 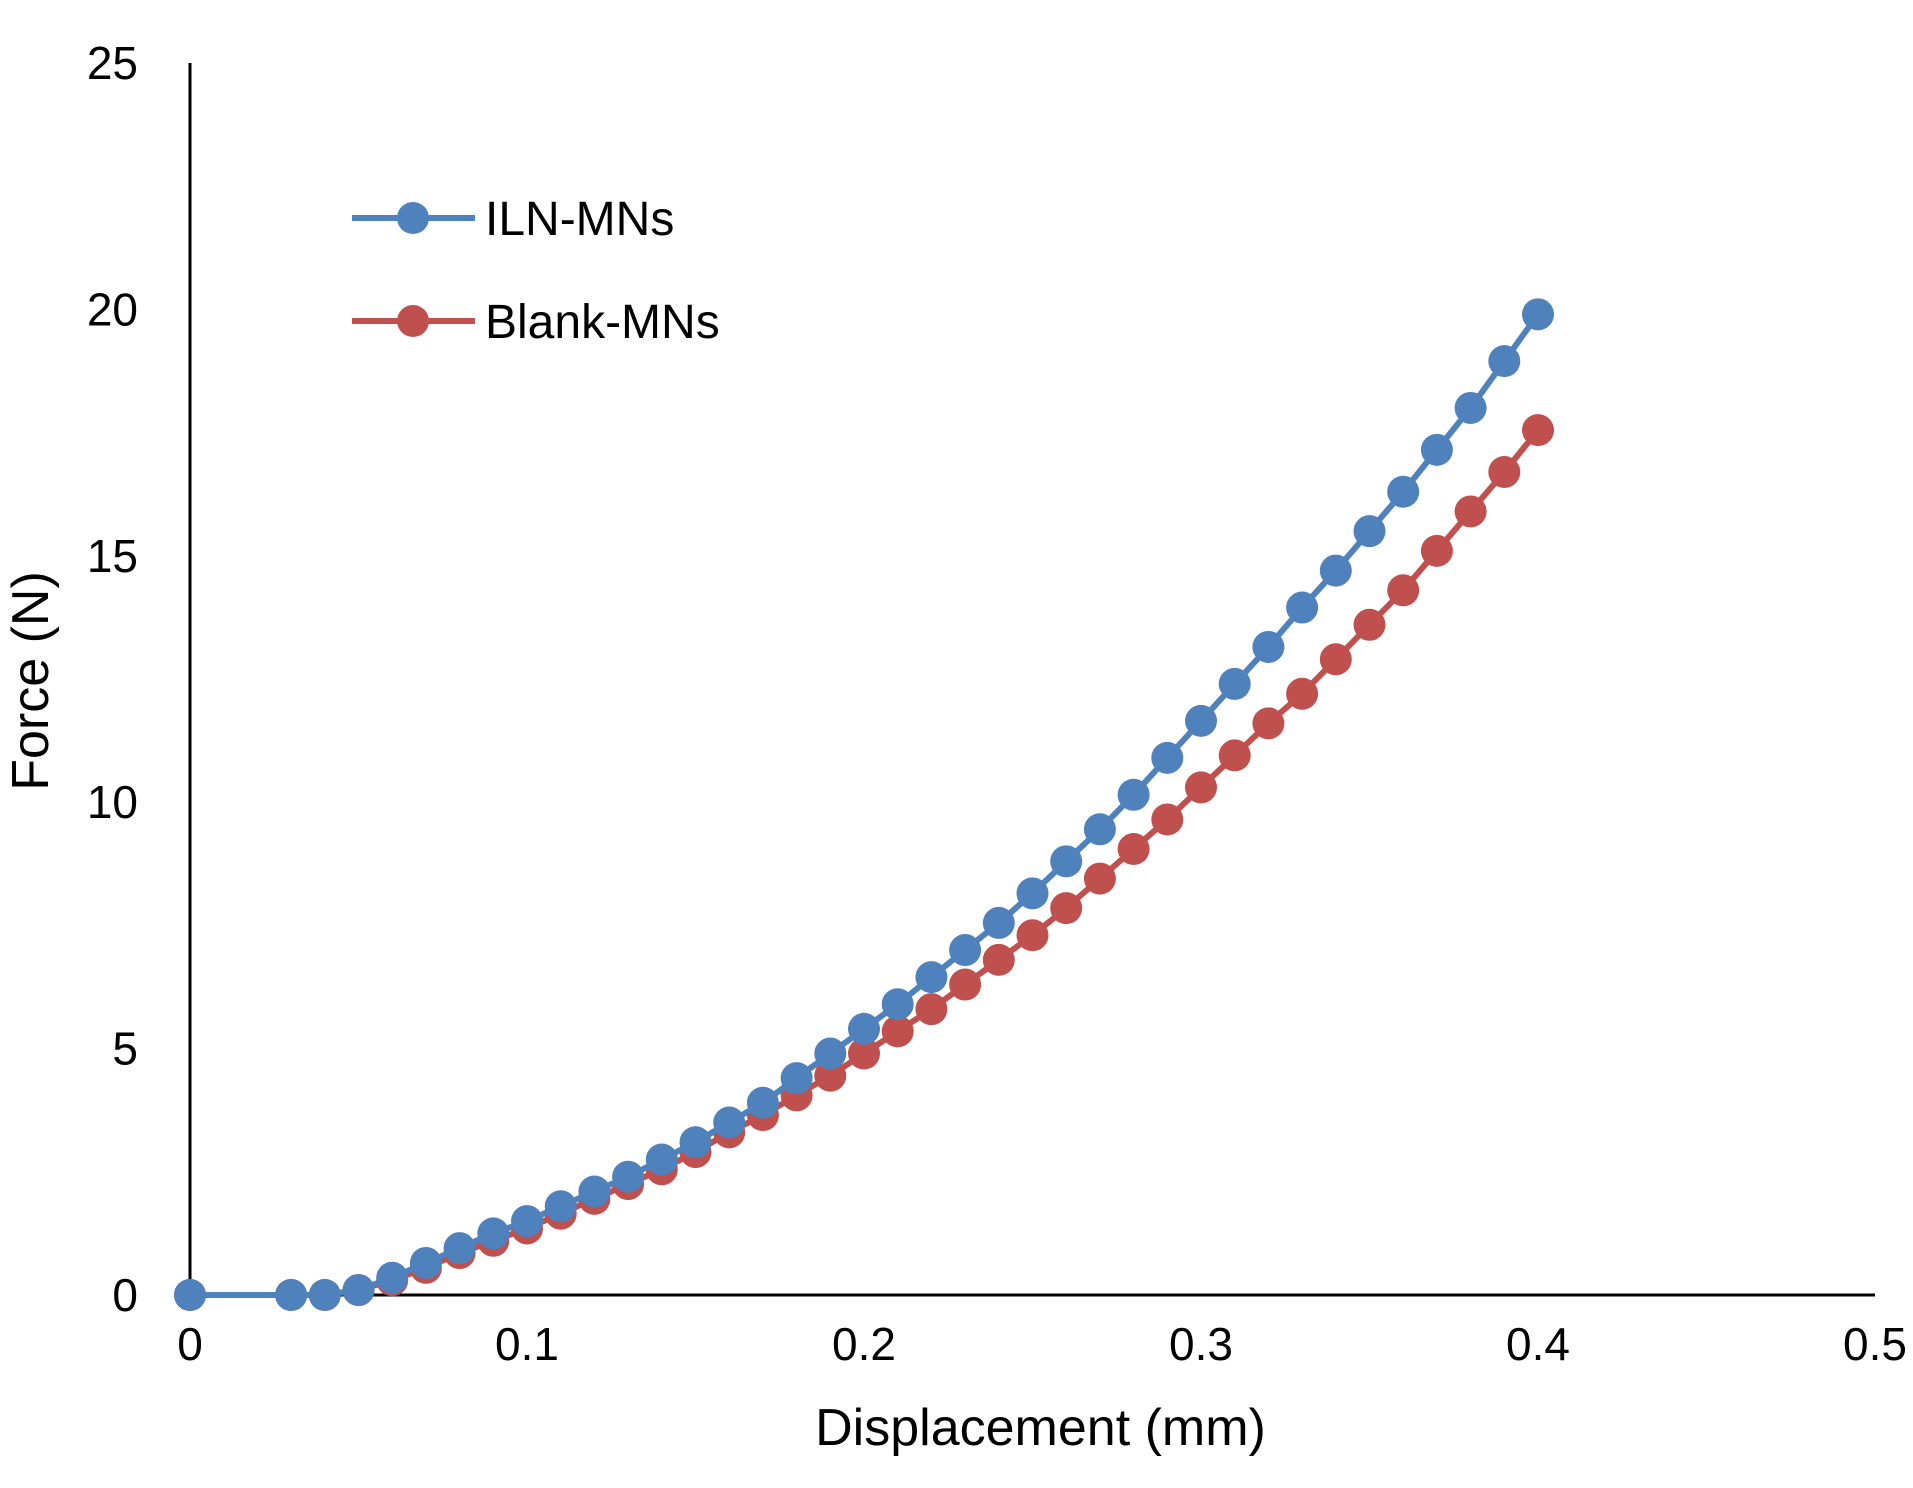 I want to click on y-axis-title: Force (N), so click(x=31, y=681).